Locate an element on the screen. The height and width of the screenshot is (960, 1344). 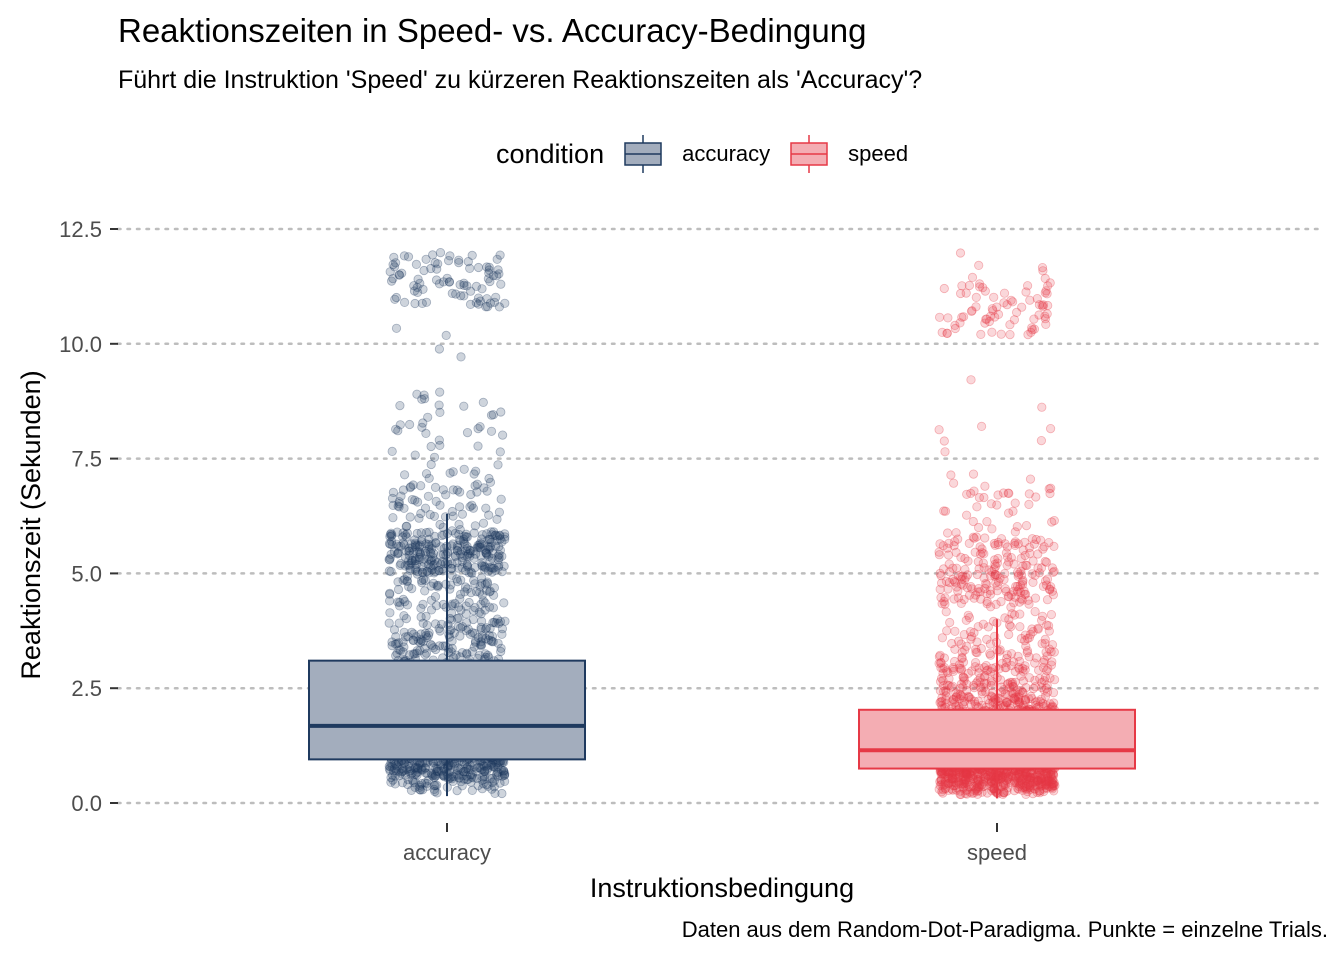
legend-key-speed is located at coordinates (809, 154).